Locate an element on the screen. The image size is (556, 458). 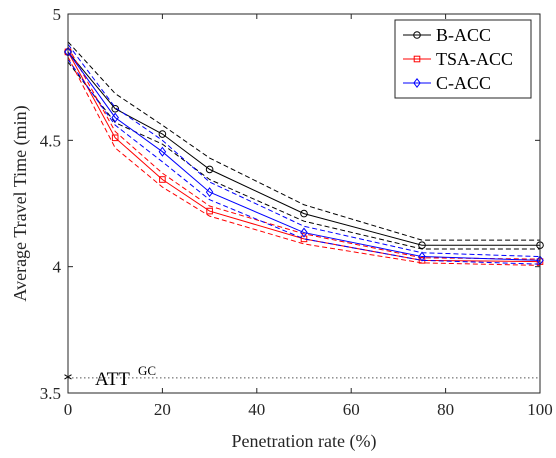
x-tick-label: 100 is located at coordinates (540, 409).